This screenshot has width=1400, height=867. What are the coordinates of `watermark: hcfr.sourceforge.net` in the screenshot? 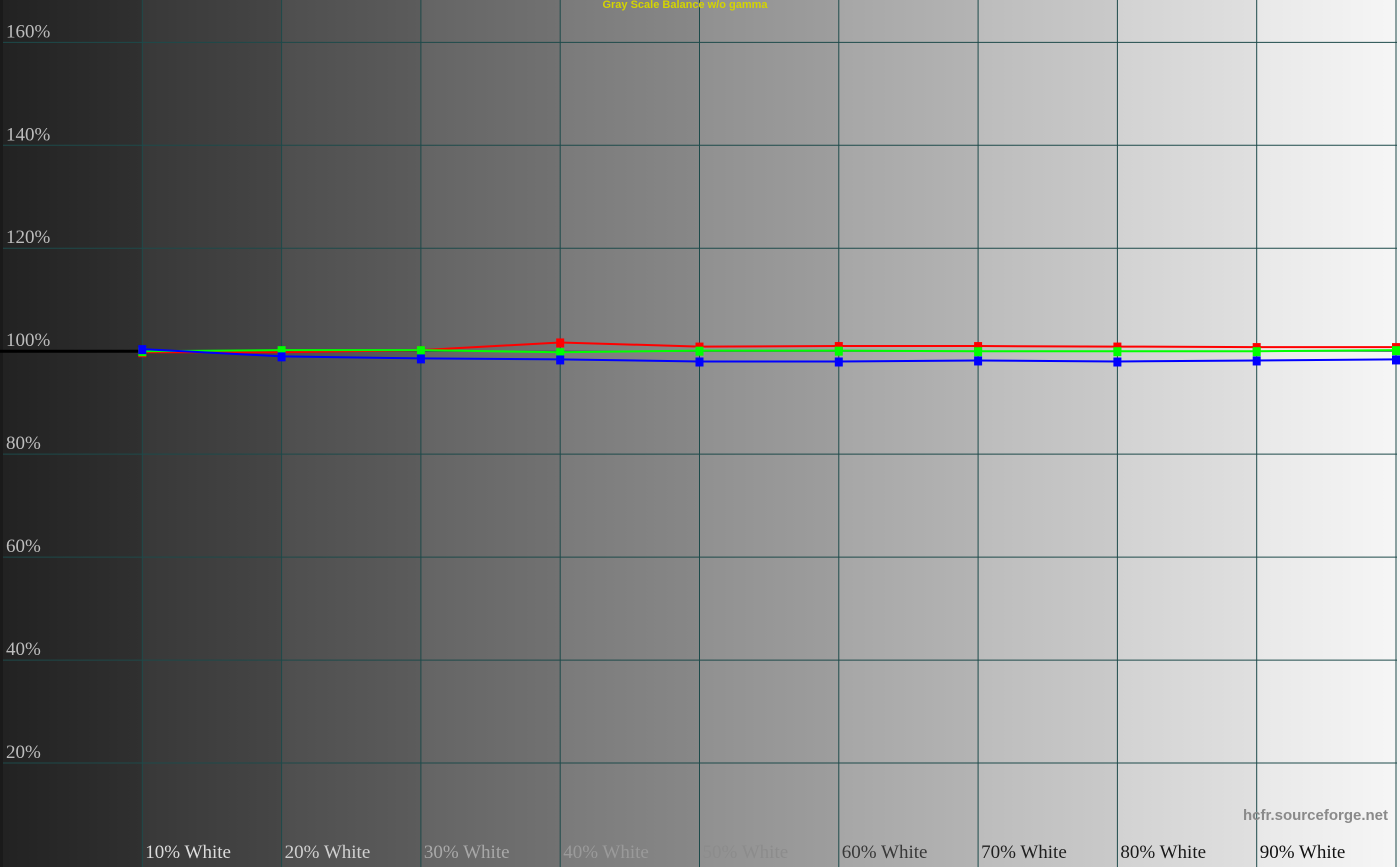 It's located at (1315, 815).